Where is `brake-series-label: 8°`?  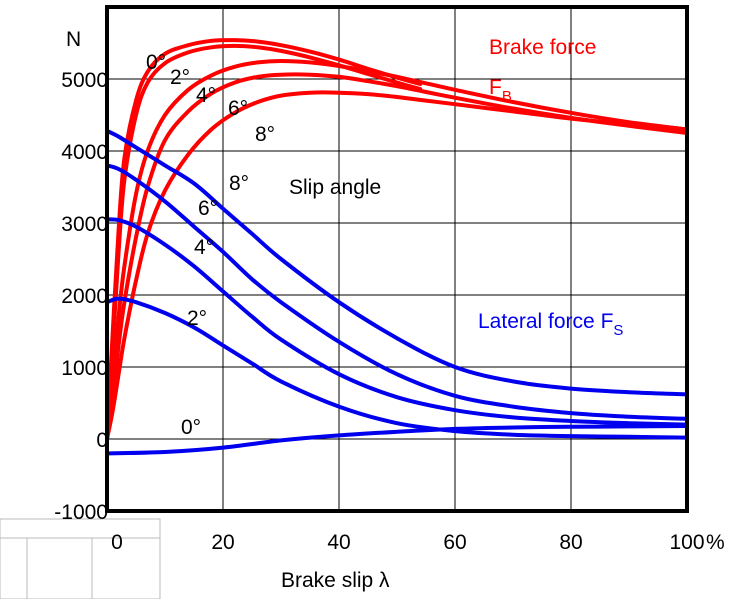 brake-series-label: 8° is located at coordinates (265, 134).